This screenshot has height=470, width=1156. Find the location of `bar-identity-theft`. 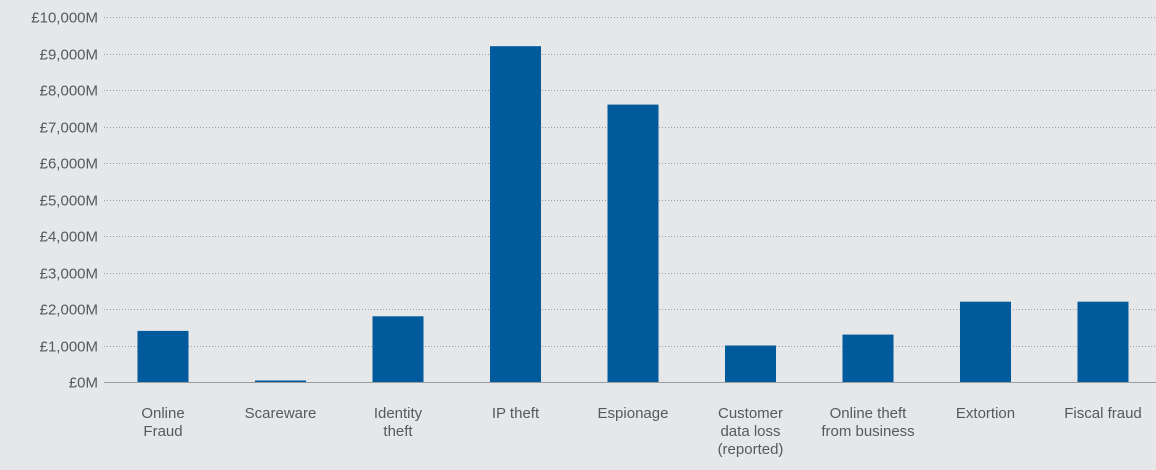

bar-identity-theft is located at coordinates (398, 349).